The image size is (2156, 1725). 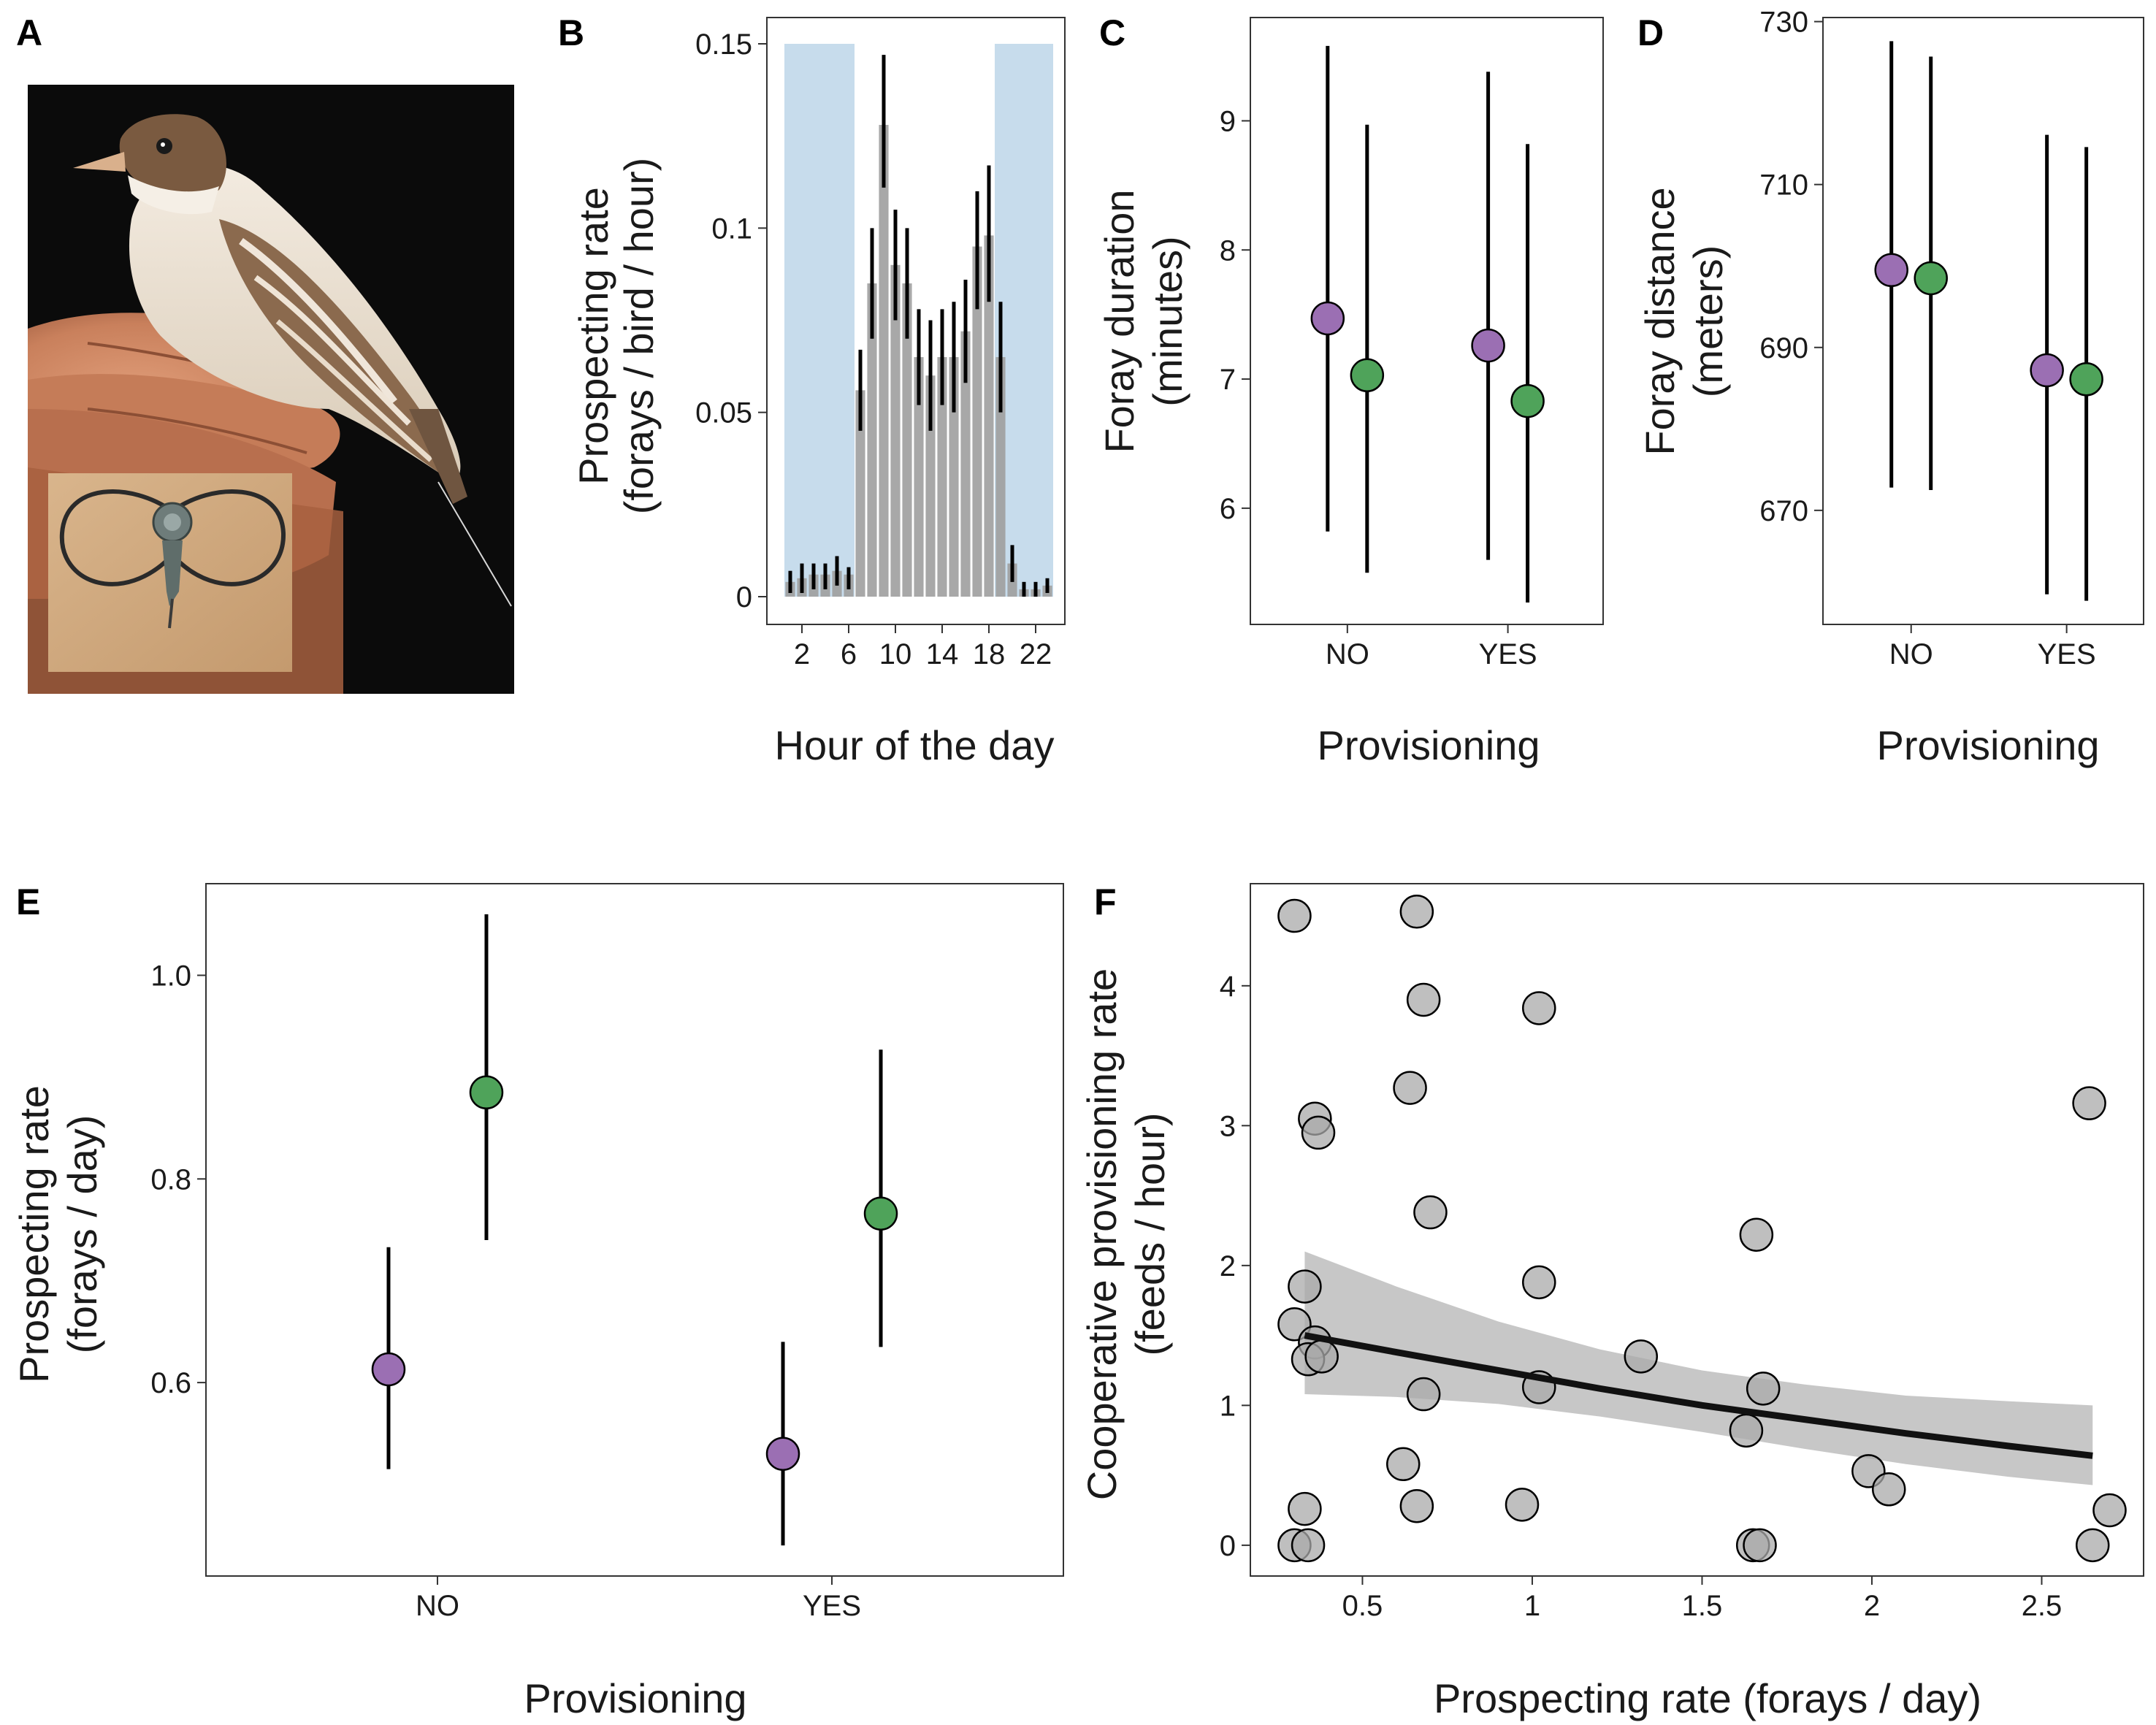 What do you see at coordinates (1660, 321) in the screenshot?
I see `d-ylabel-line1: Foray distance` at bounding box center [1660, 321].